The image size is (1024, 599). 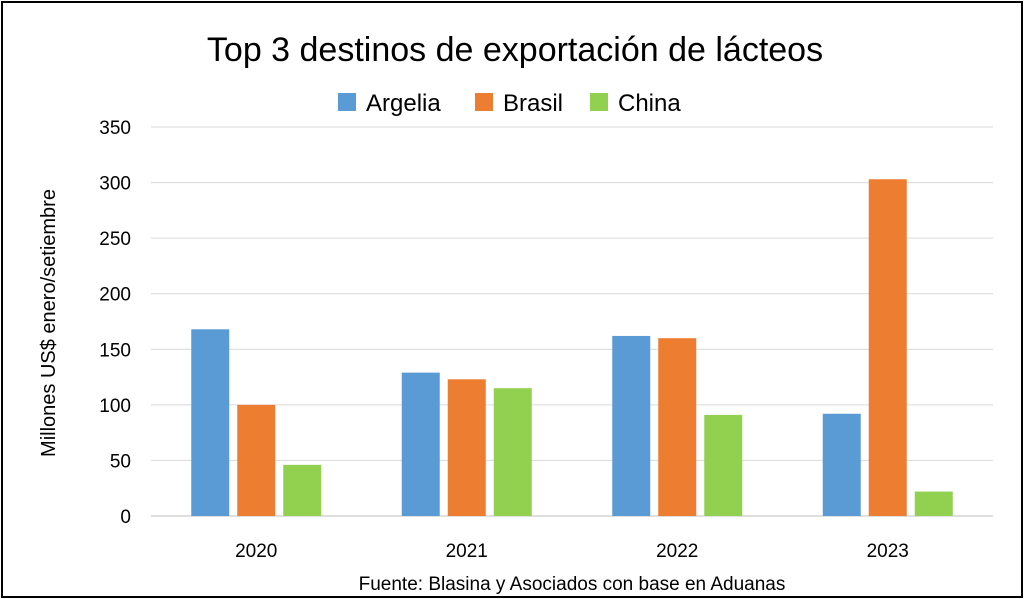 What do you see at coordinates (512, 452) in the screenshot?
I see `bar-china-2021` at bounding box center [512, 452].